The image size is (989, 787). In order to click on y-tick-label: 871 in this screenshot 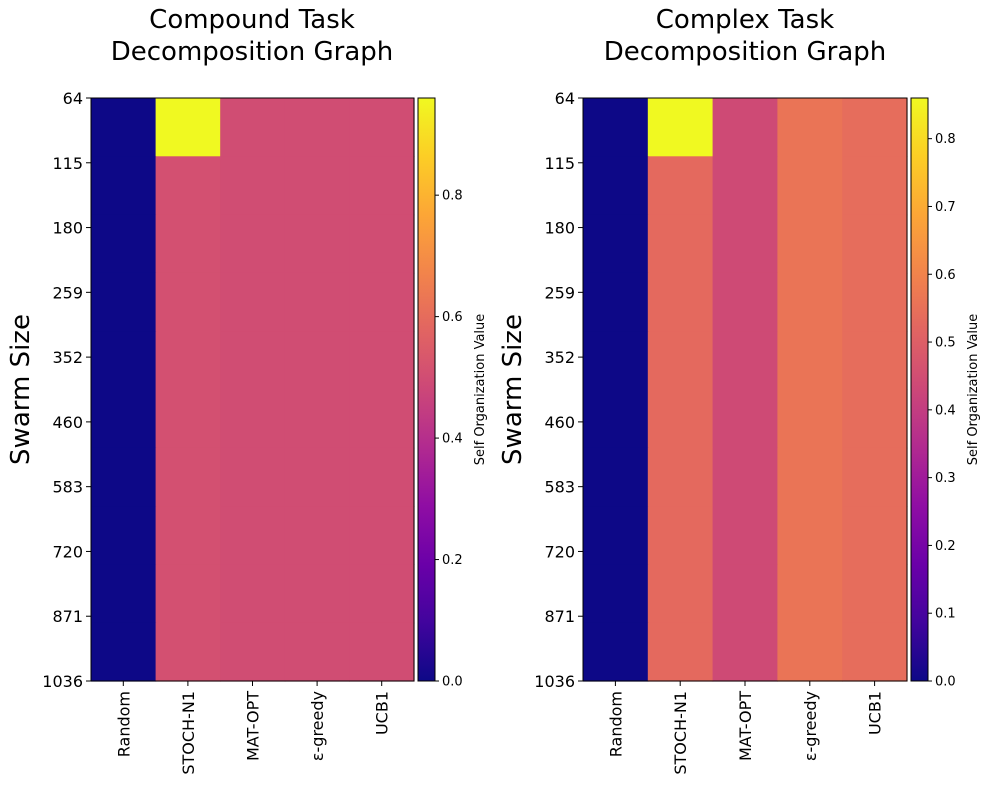, I will do `click(67, 616)`.